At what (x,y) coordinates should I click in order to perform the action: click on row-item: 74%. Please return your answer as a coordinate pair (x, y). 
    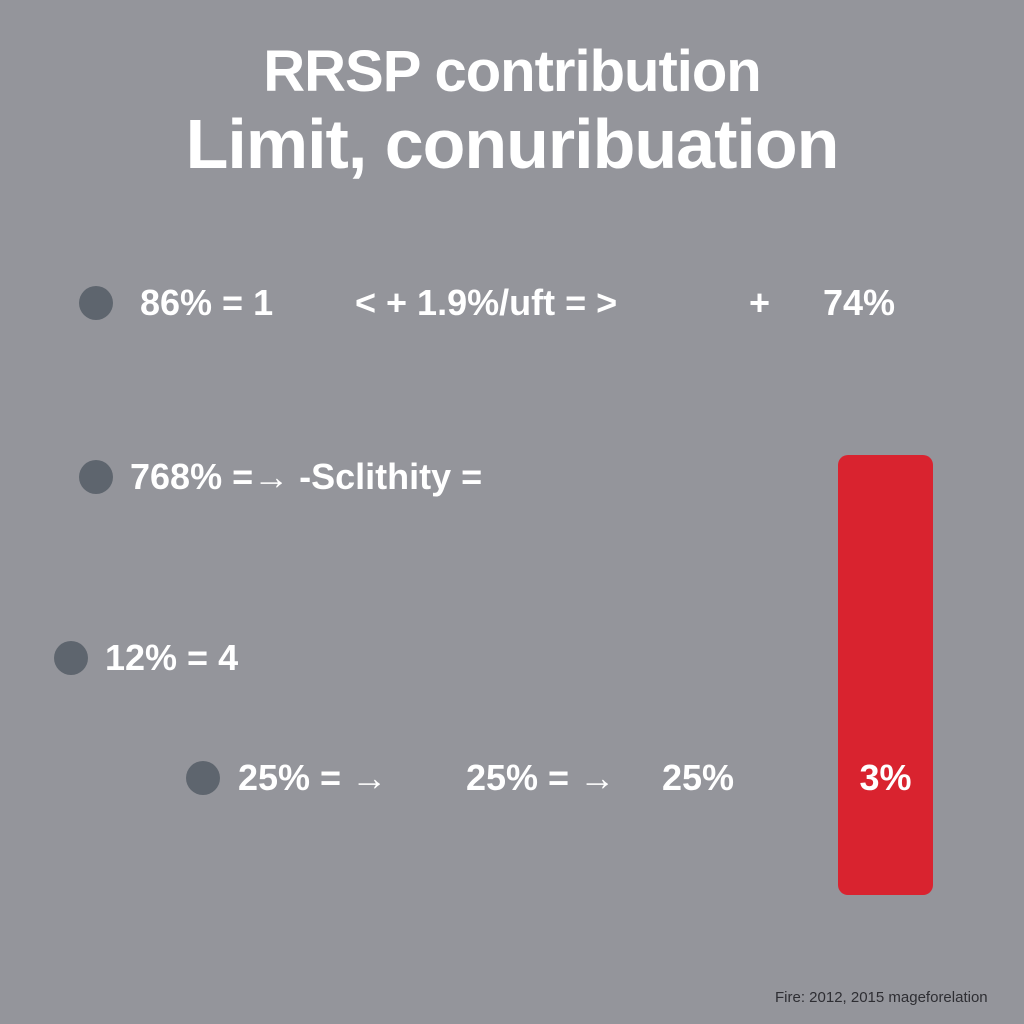
    Looking at the image, I should click on (859, 302).